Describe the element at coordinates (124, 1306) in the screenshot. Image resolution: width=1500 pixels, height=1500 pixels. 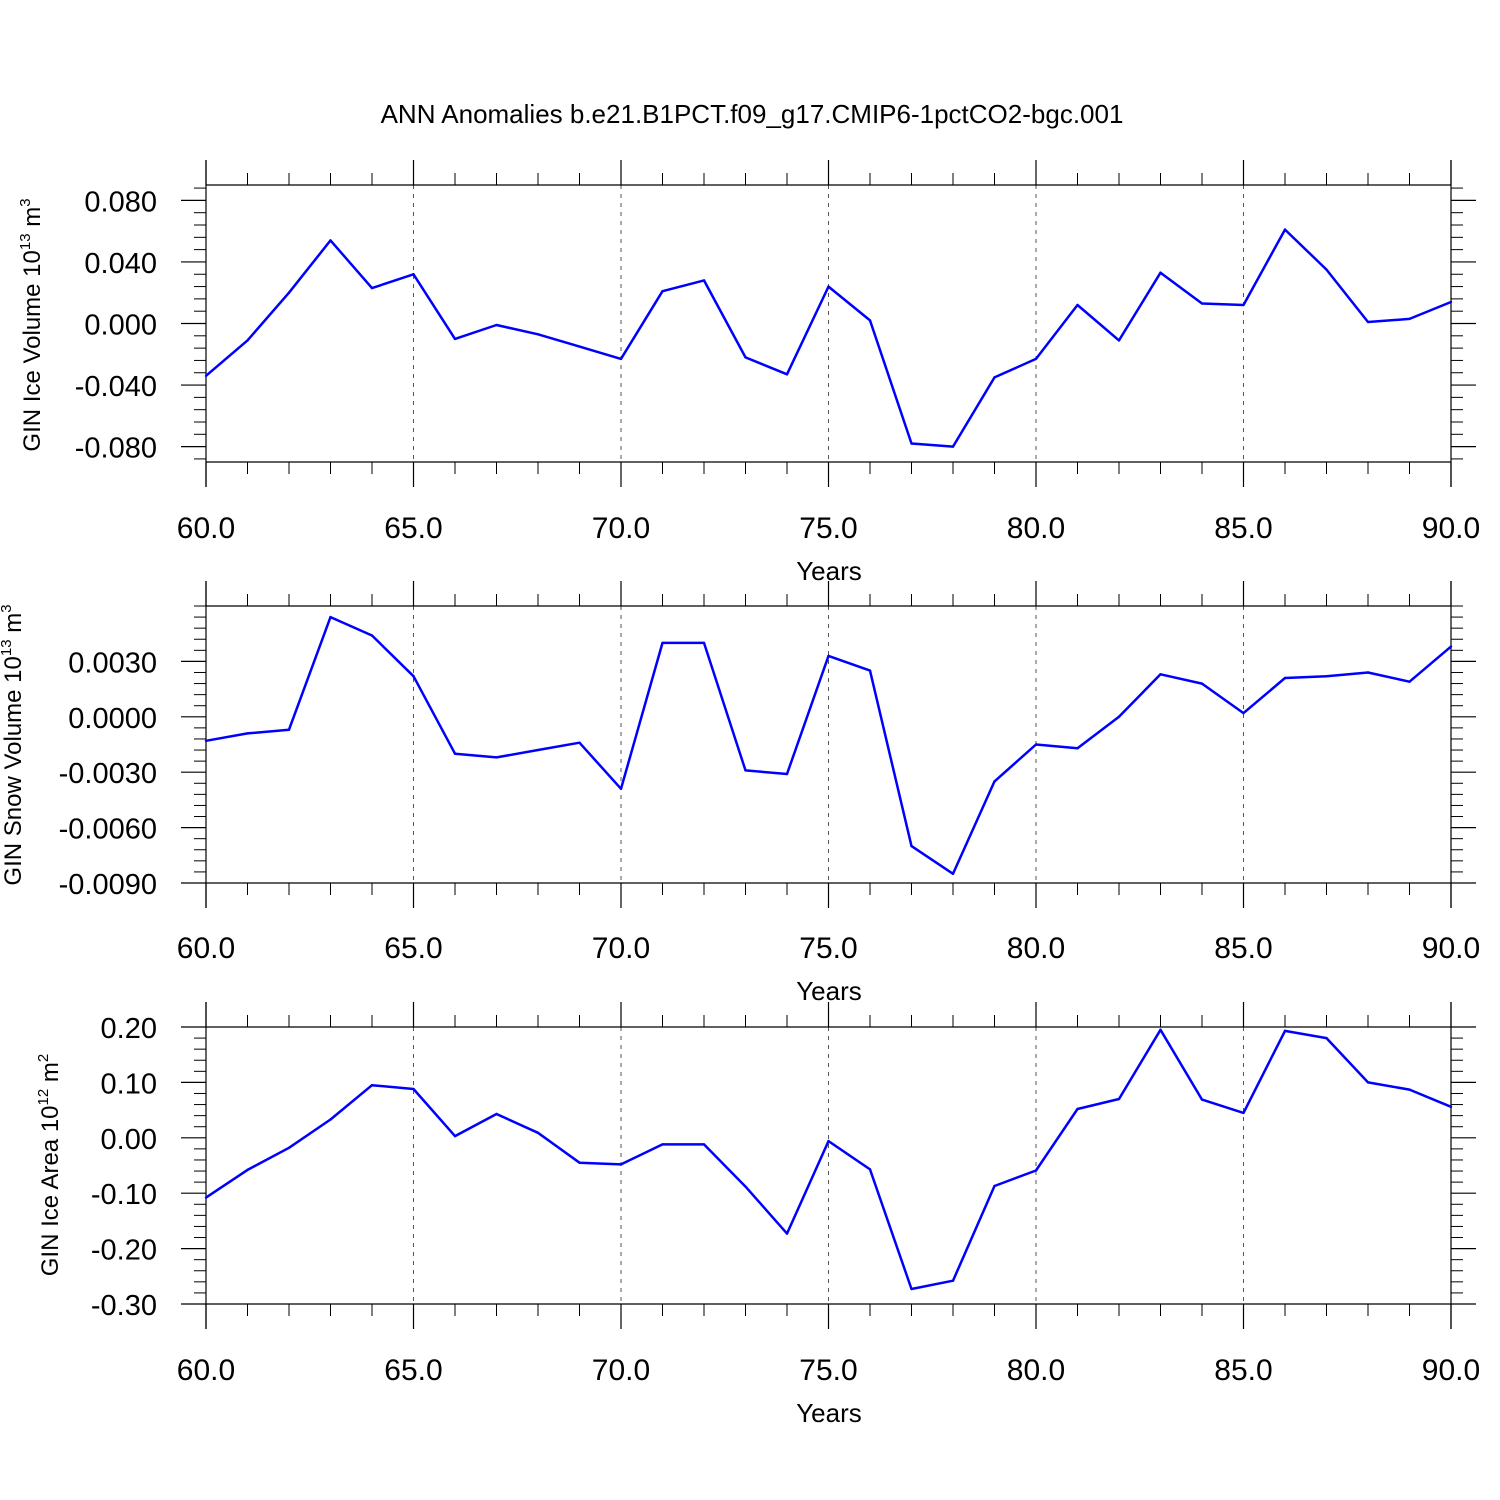
I see `y-tick-label: -0.30` at that location.